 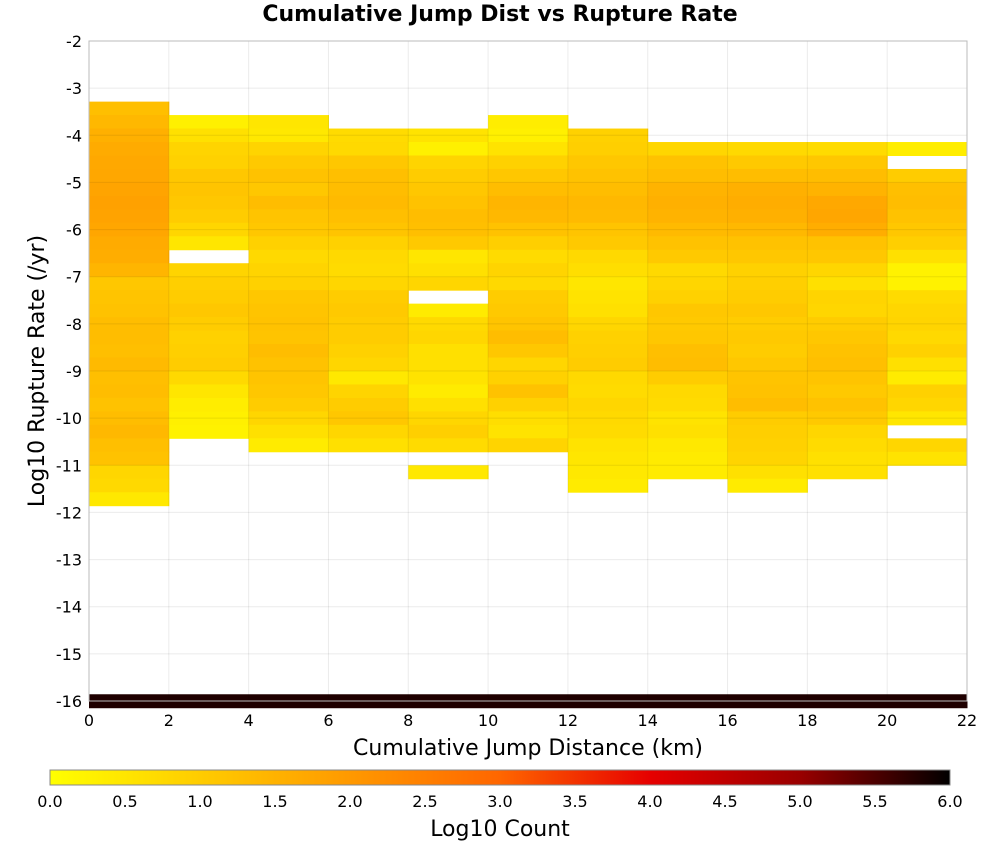 I want to click on colorbar-tick-label: 3.0, so click(x=499, y=801).